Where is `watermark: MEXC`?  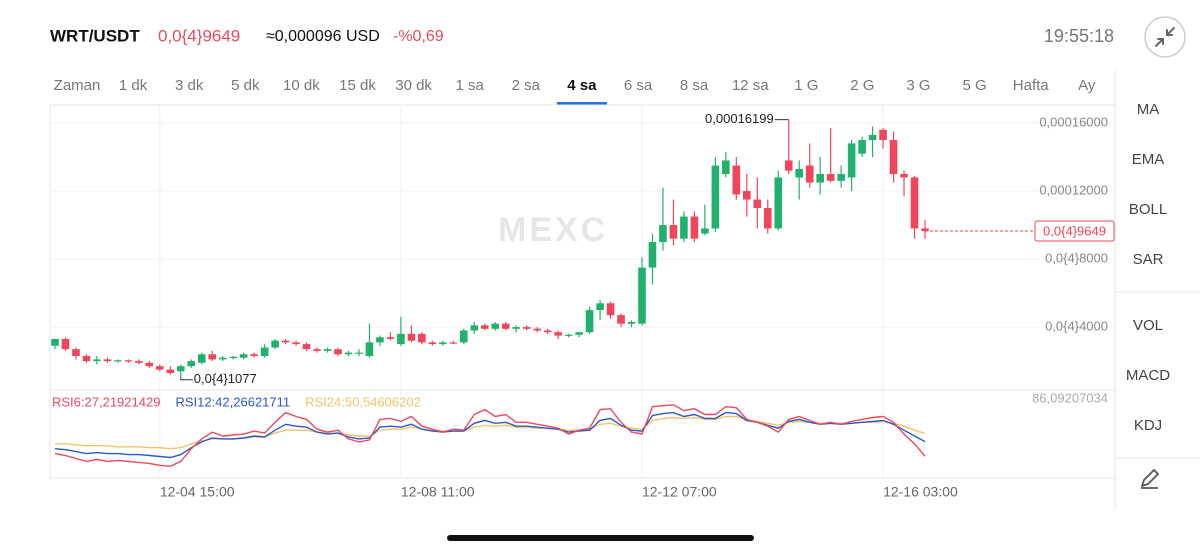
watermark: MEXC is located at coordinates (553, 230).